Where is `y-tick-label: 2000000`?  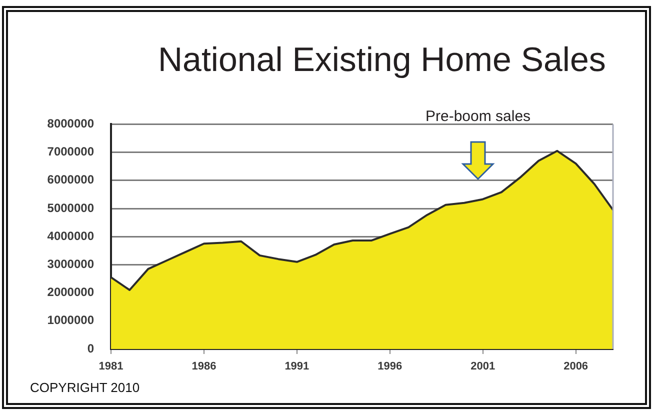
y-tick-label: 2000000 is located at coordinates (70, 292).